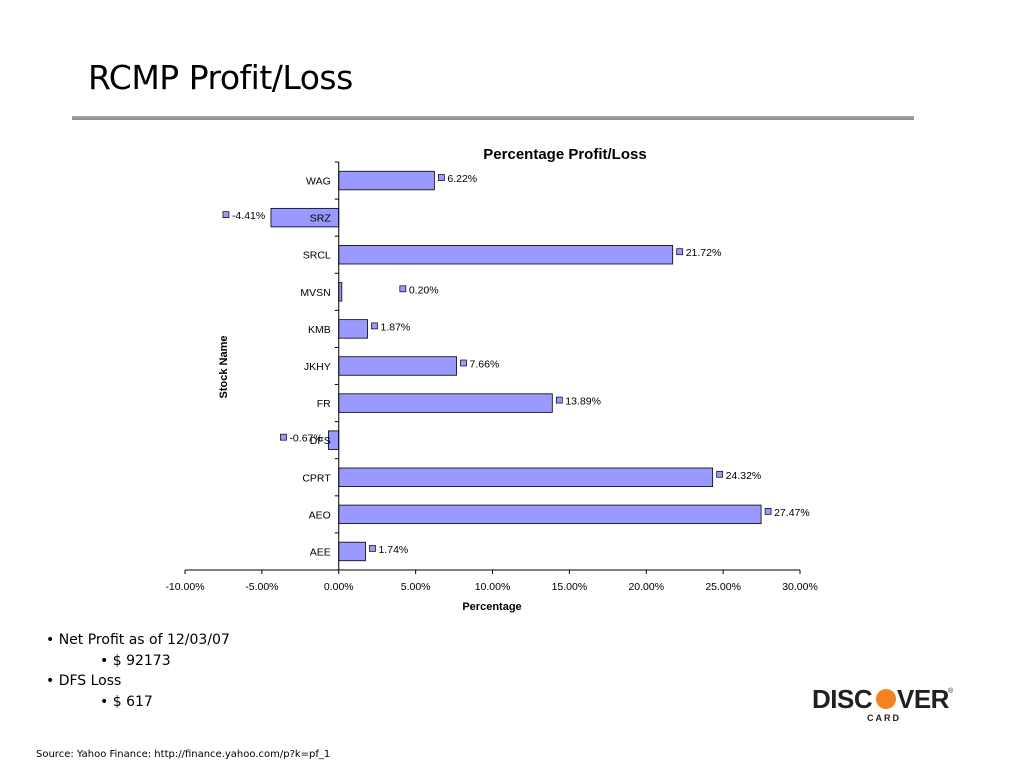 The image size is (1024, 768). I want to click on data-label-dfs: -0.67%, so click(305, 439).